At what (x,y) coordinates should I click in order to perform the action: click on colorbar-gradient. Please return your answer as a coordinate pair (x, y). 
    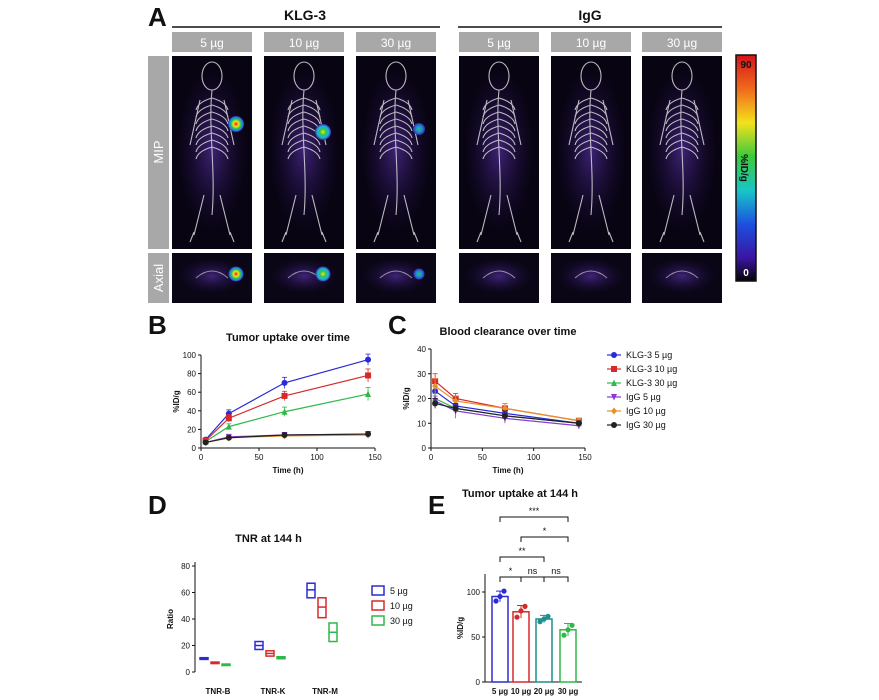
    Looking at the image, I should click on (746, 168).